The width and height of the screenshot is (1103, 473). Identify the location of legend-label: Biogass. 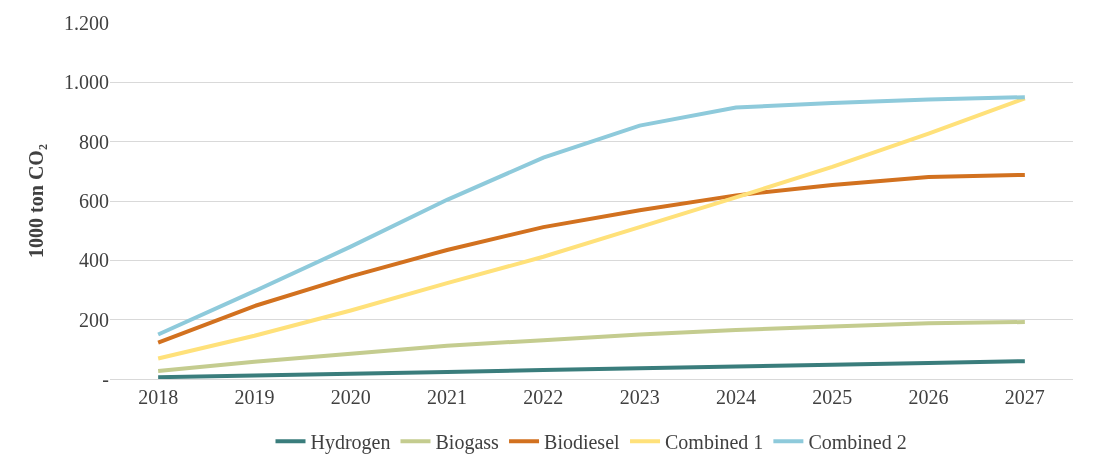
(467, 443).